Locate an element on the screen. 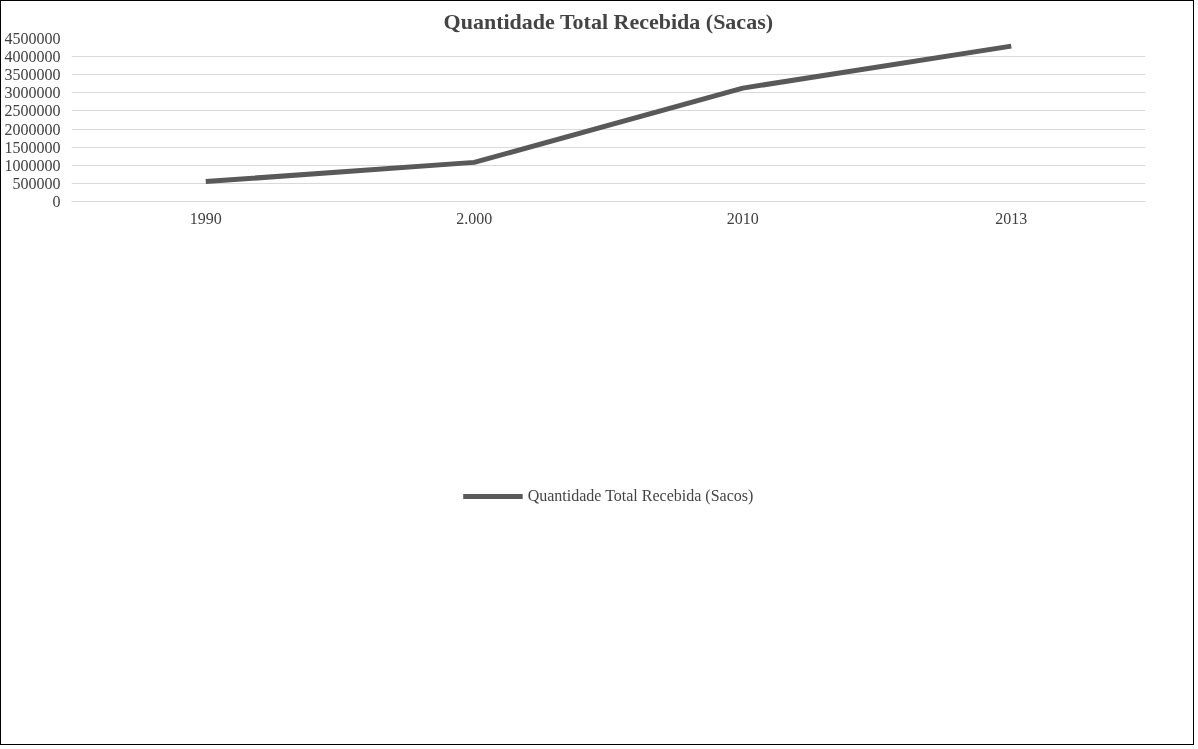  y-tick-label: 500000 is located at coordinates (36, 183).